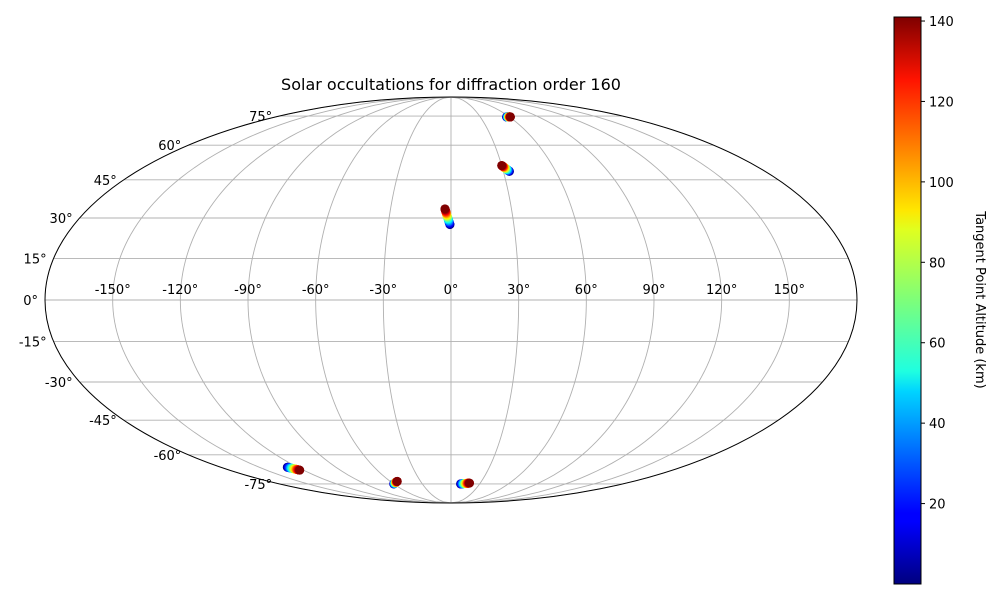  Describe the element at coordinates (35, 259) in the screenshot. I see `latitude-tick-label: 15°` at that location.